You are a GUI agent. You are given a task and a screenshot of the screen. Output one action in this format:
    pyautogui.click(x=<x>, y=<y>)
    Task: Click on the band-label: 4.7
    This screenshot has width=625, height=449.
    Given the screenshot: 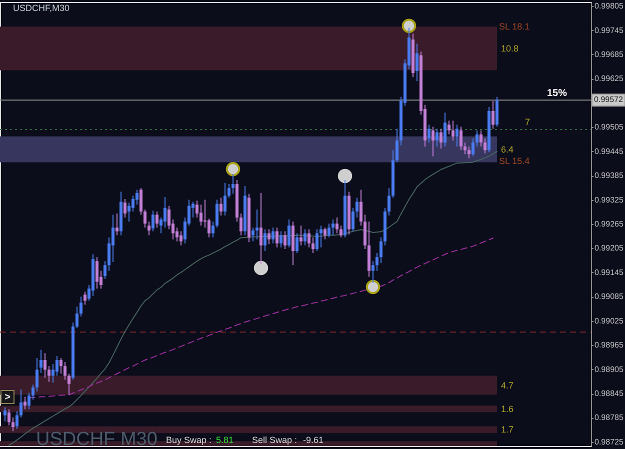 What is the action you would take?
    pyautogui.click(x=507, y=385)
    